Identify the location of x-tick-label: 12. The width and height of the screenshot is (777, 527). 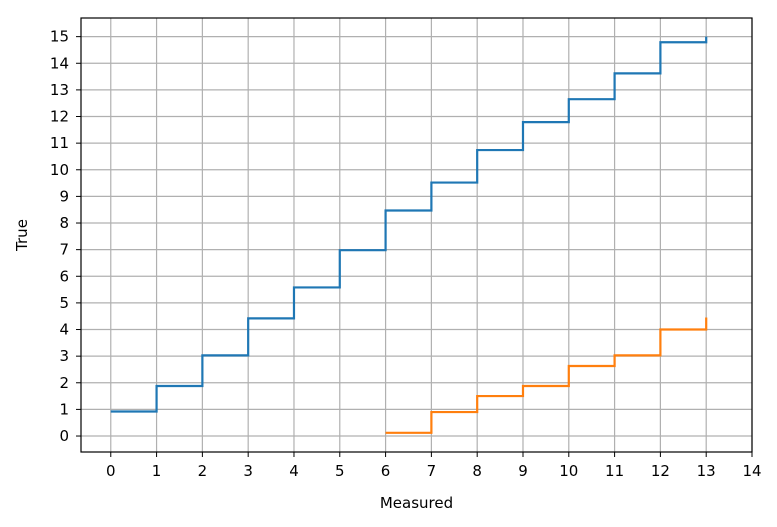
(660, 471).